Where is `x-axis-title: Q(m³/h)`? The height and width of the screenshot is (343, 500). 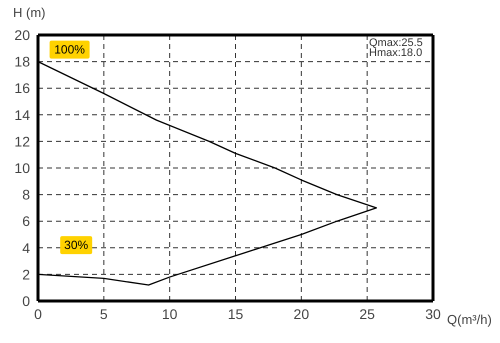 x-axis-title: Q(m³/h) is located at coordinates (469, 319).